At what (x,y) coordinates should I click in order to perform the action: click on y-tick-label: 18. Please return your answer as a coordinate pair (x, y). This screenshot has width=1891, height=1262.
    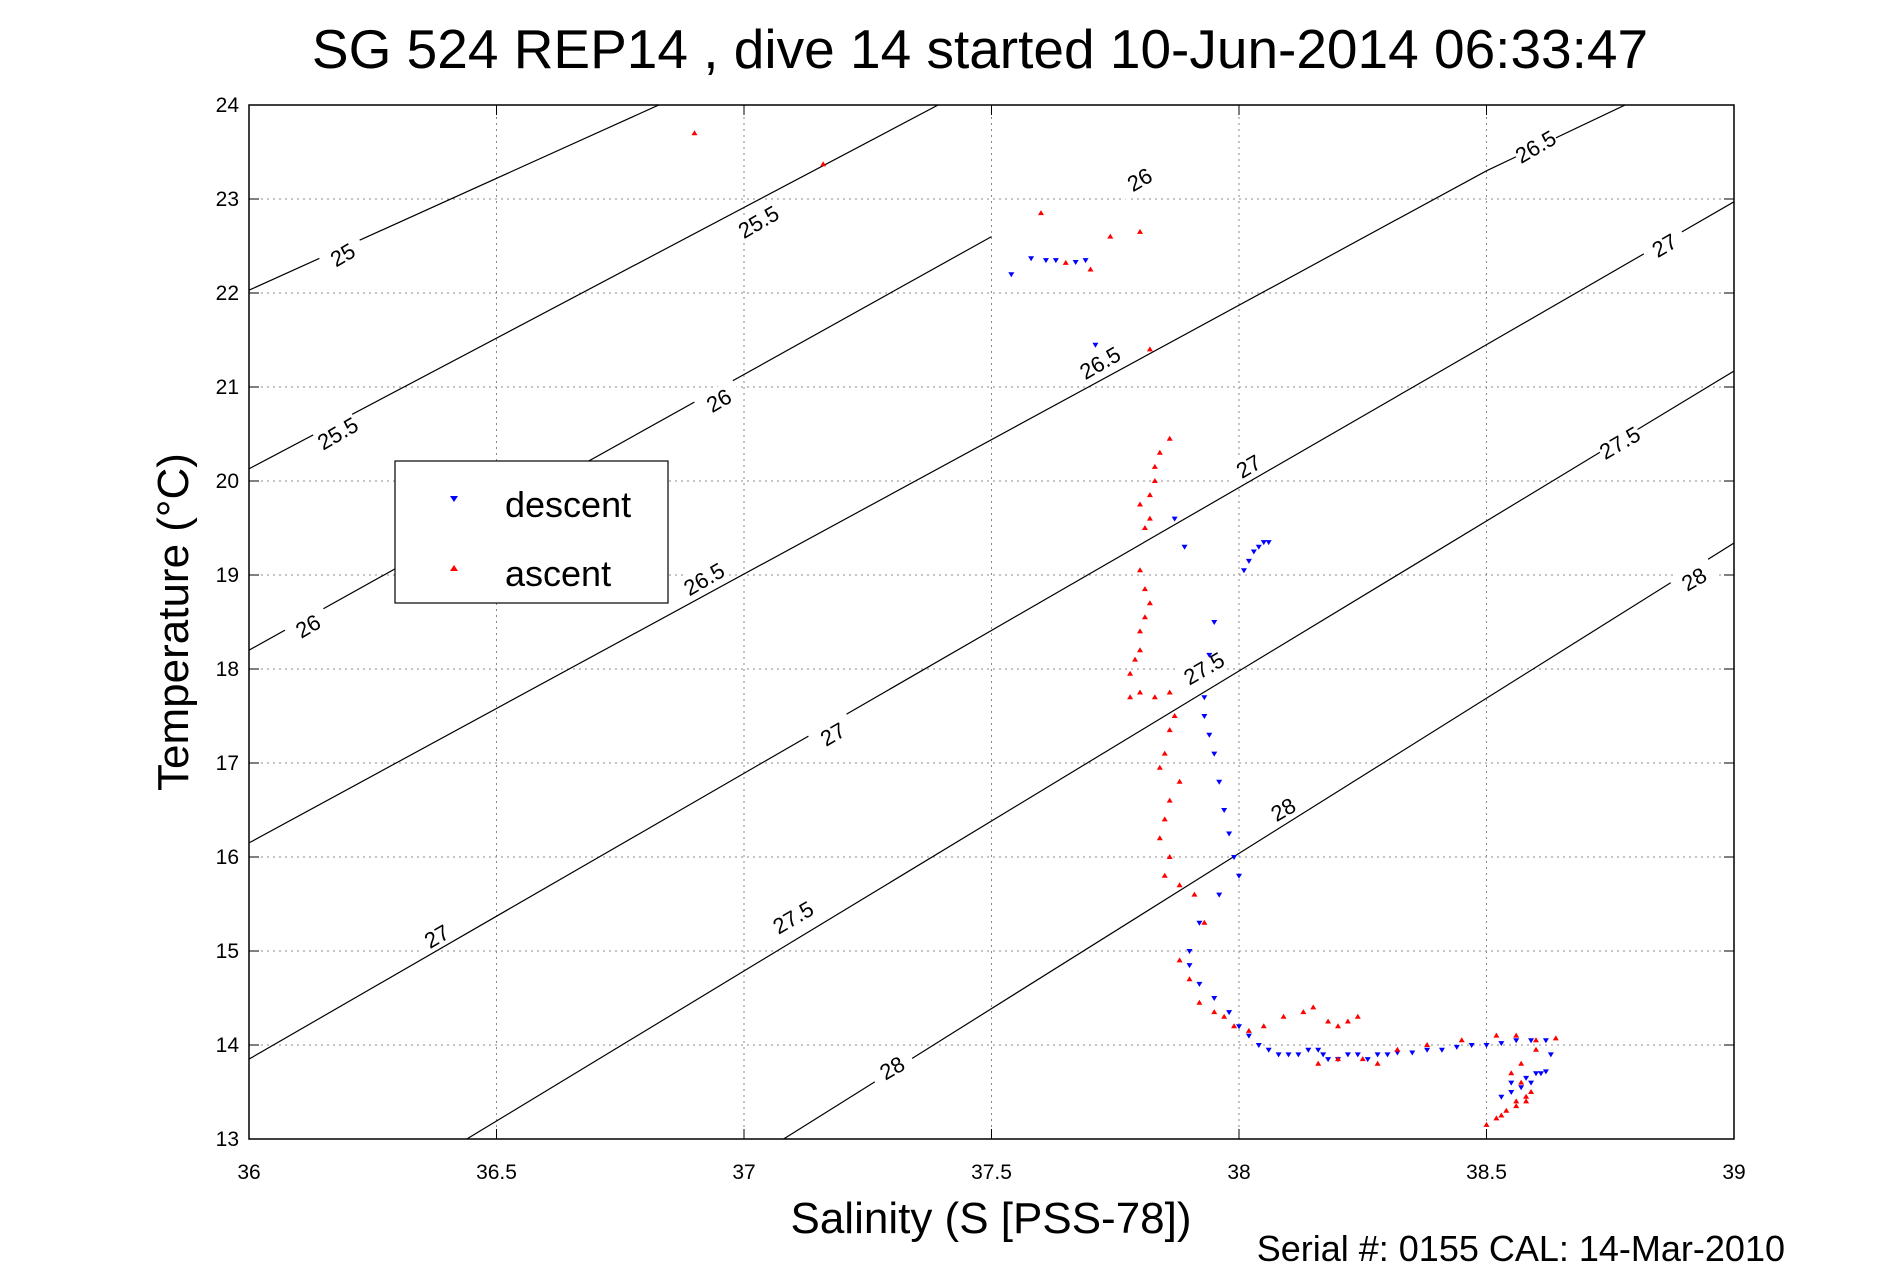
    Looking at the image, I should click on (227, 669).